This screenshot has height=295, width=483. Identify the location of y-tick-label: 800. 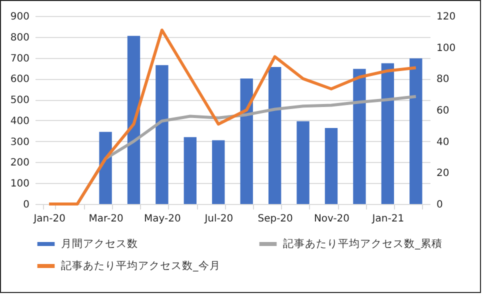
(20, 38).